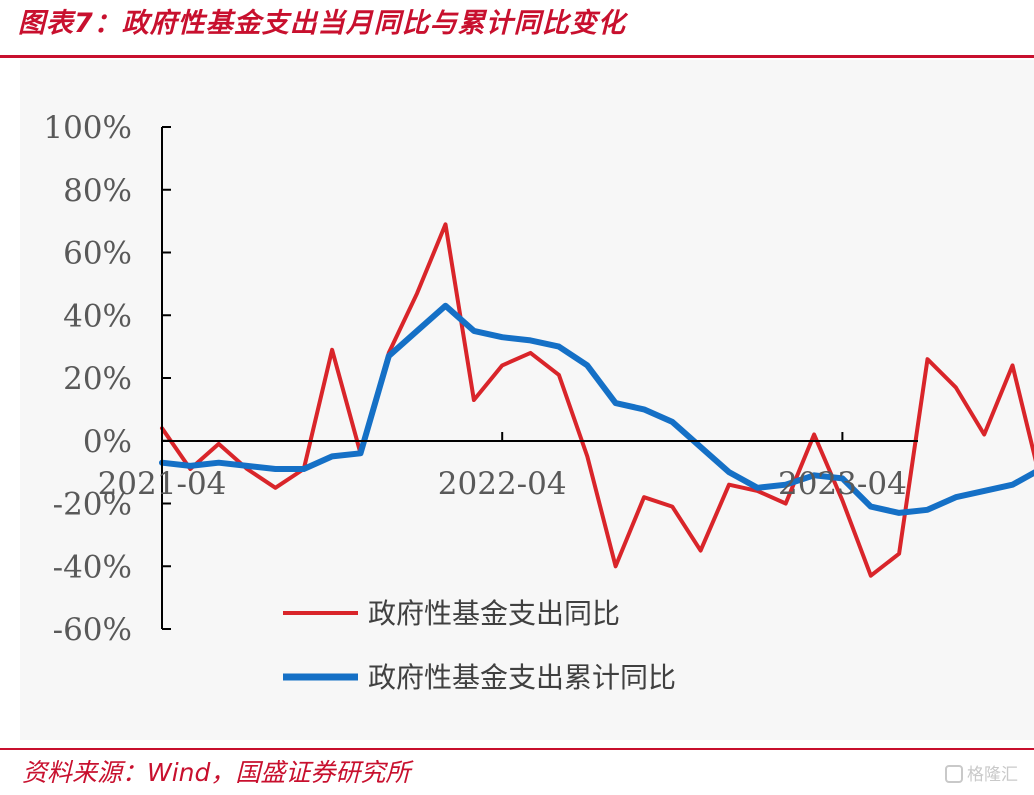  What do you see at coordinates (517, 749) in the screenshot?
I see `source-rule` at bounding box center [517, 749].